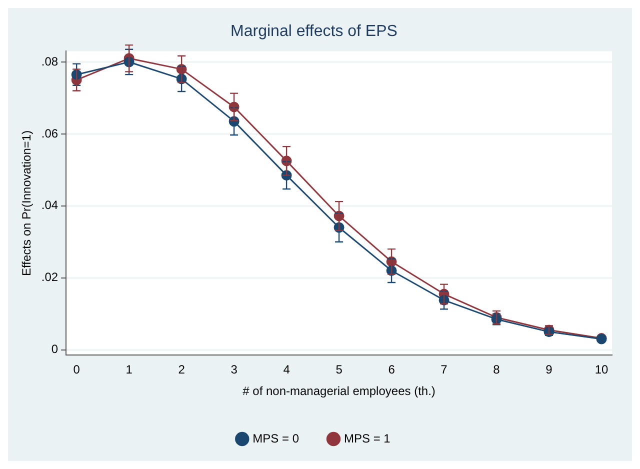 This screenshot has width=640, height=469. What do you see at coordinates (182, 369) in the screenshot?
I see `x-tick-label: 2` at bounding box center [182, 369].